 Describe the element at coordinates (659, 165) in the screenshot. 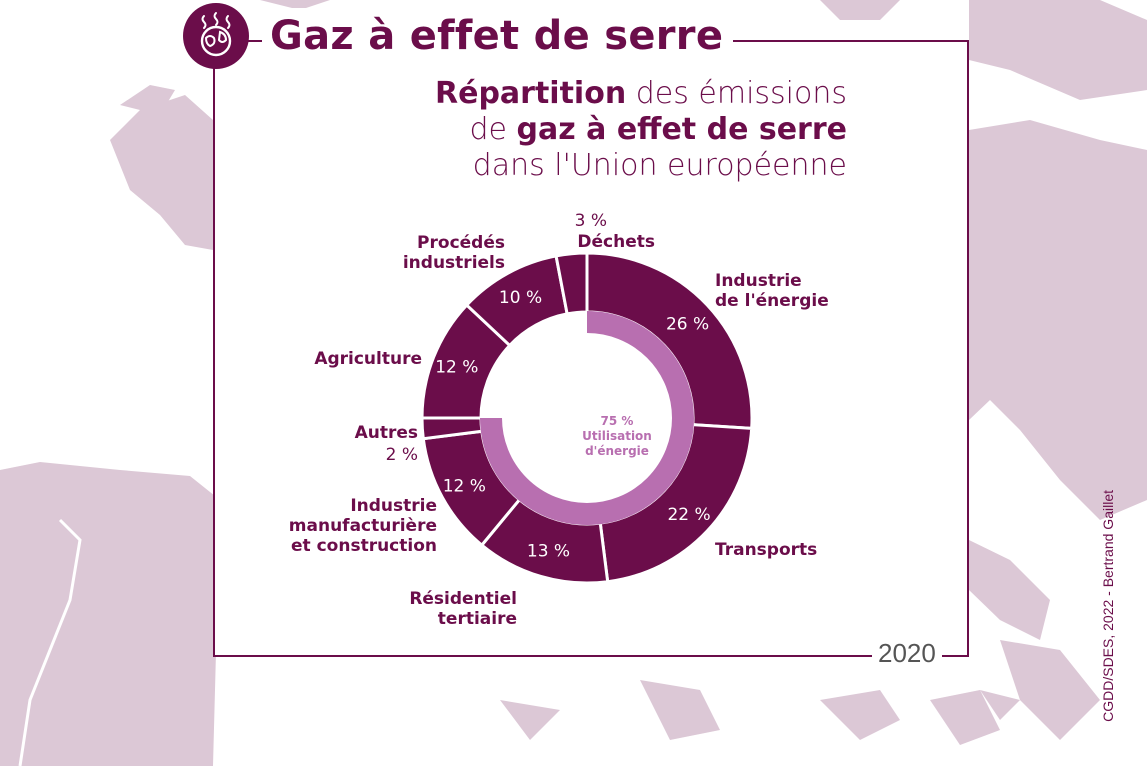

I see `subtitle-line-3: dans l'Union européenne` at that location.